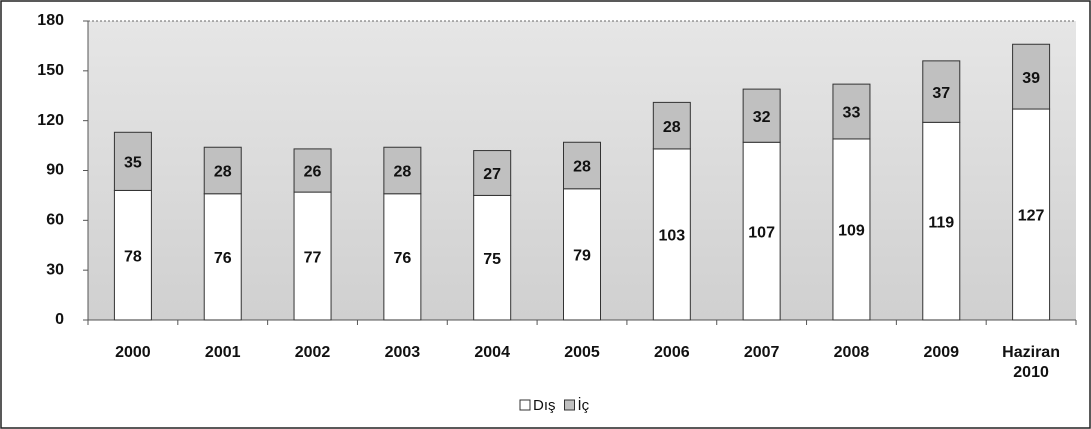 The width and height of the screenshot is (1091, 429). Describe the element at coordinates (402, 352) in the screenshot. I see `x-tick-label: 2003` at that location.